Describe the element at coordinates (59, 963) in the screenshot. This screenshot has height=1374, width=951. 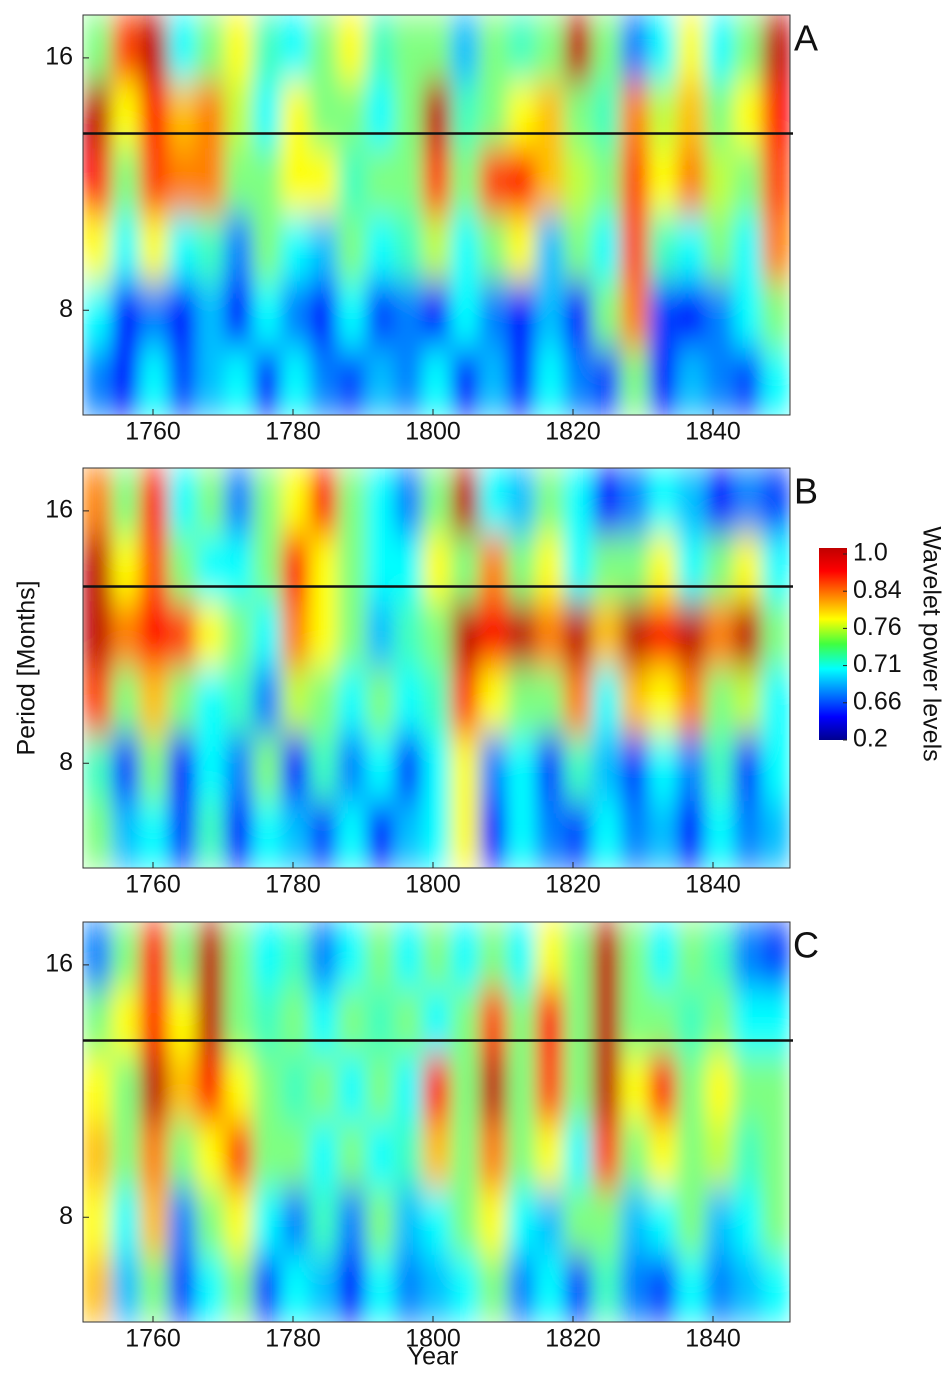
I see `y-tick-label: 16` at that location.